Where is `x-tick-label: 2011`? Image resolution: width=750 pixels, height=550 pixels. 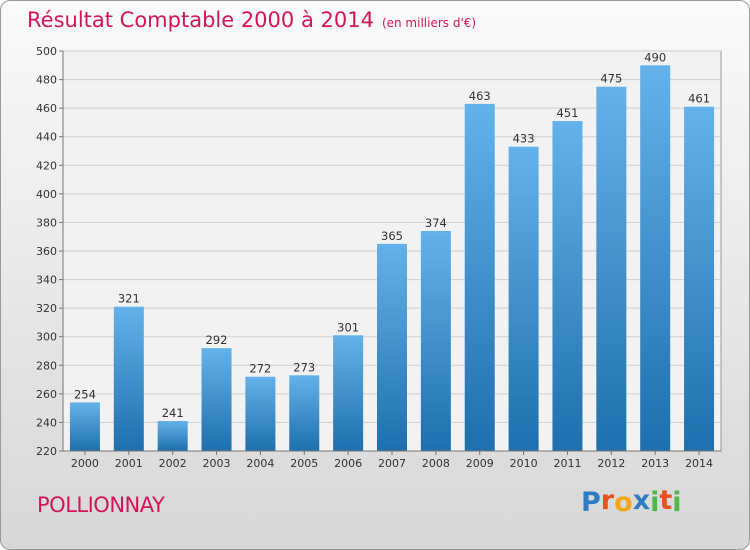 x-tick-label: 2011 is located at coordinates (567, 463).